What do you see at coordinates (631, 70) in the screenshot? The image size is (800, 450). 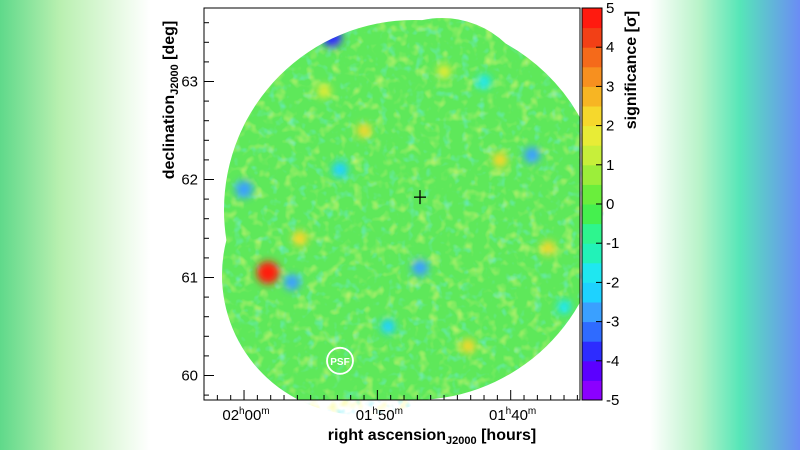 I see `colorbar-title: significance [σ]` at bounding box center [631, 70].